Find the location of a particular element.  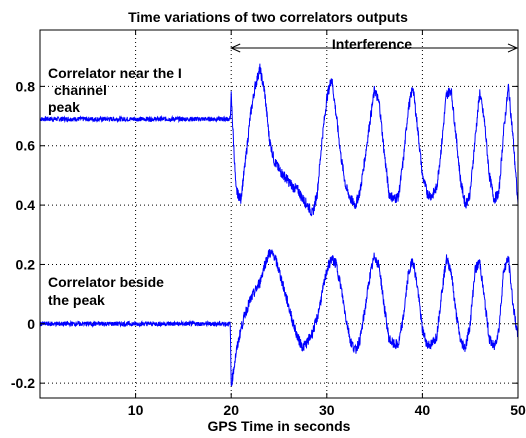

x-tick-label: 10 is located at coordinates (136, 410).